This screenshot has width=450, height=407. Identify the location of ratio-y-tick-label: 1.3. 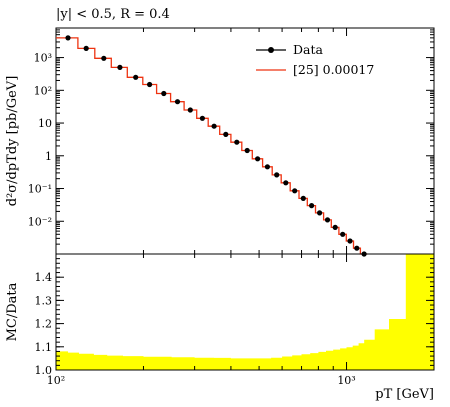
(44, 300).